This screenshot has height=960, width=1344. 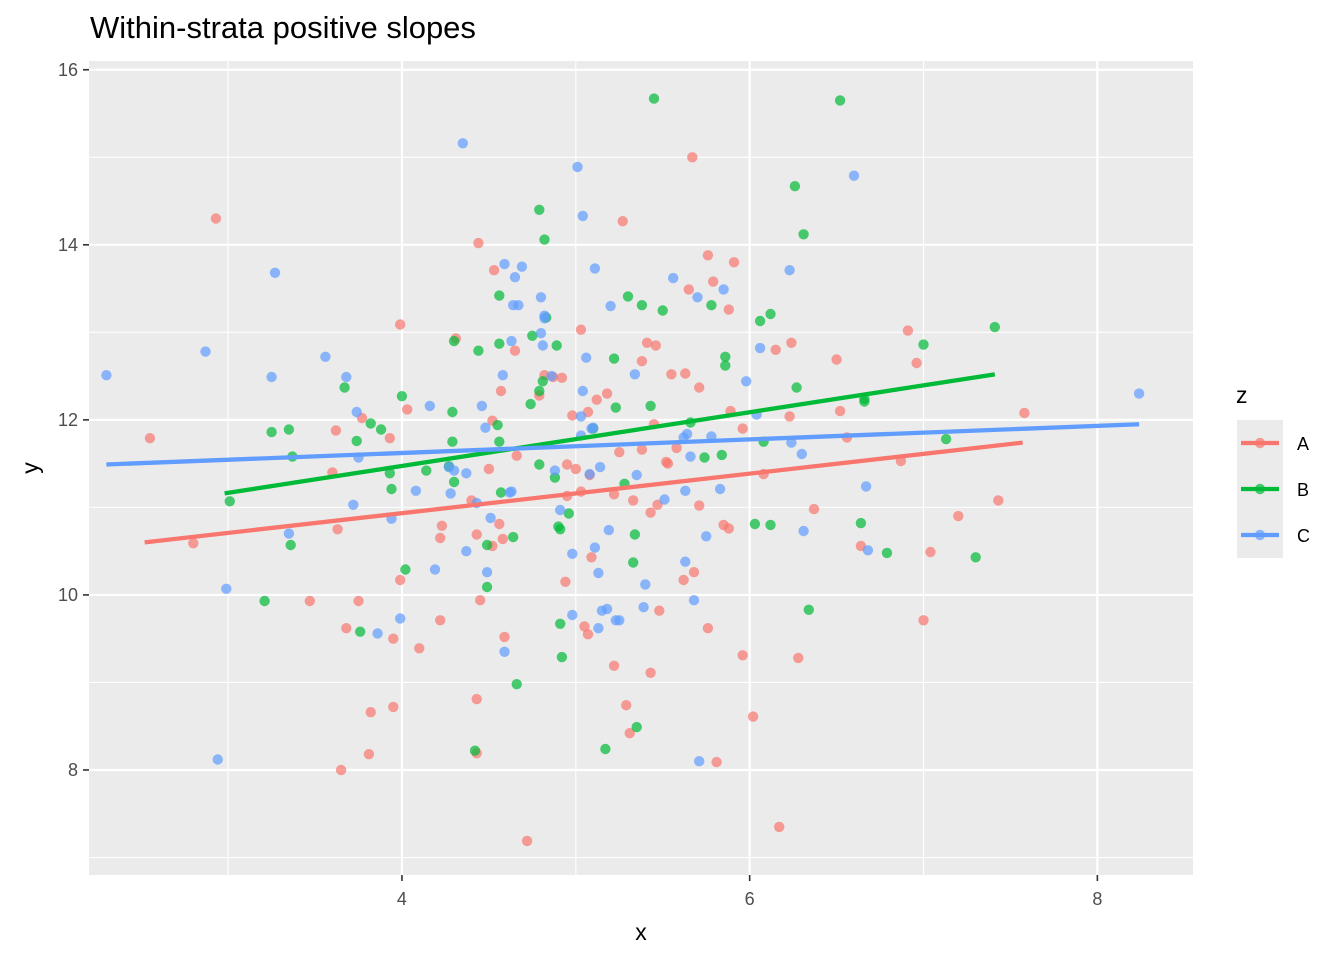 I want to click on x-axis: 4 6 8, so click(x=749, y=892).